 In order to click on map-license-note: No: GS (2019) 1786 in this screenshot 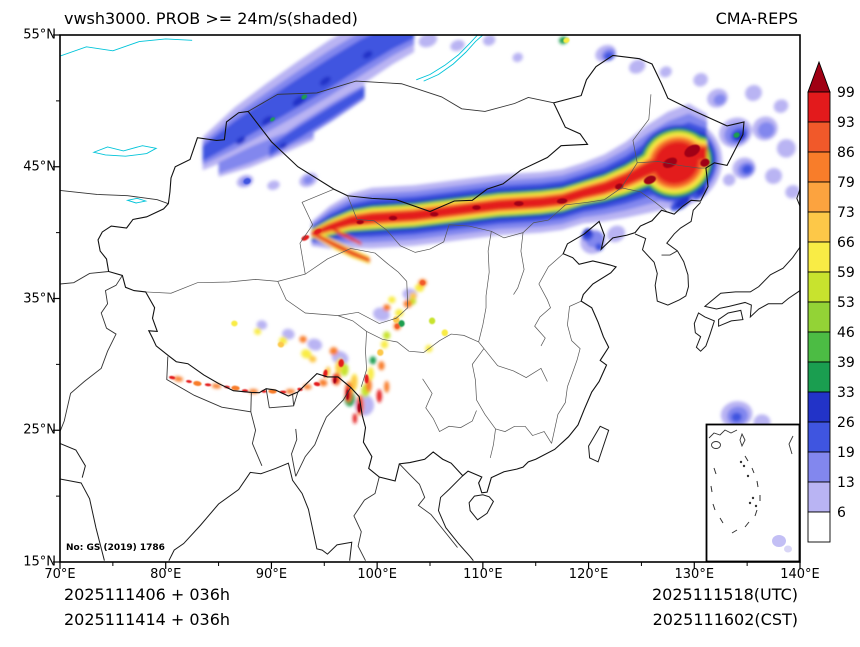, I will do `click(115, 548)`.